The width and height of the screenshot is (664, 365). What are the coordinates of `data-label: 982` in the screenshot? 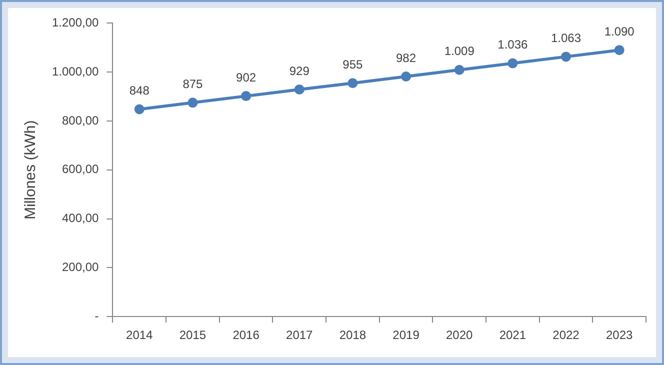 It's located at (406, 57).